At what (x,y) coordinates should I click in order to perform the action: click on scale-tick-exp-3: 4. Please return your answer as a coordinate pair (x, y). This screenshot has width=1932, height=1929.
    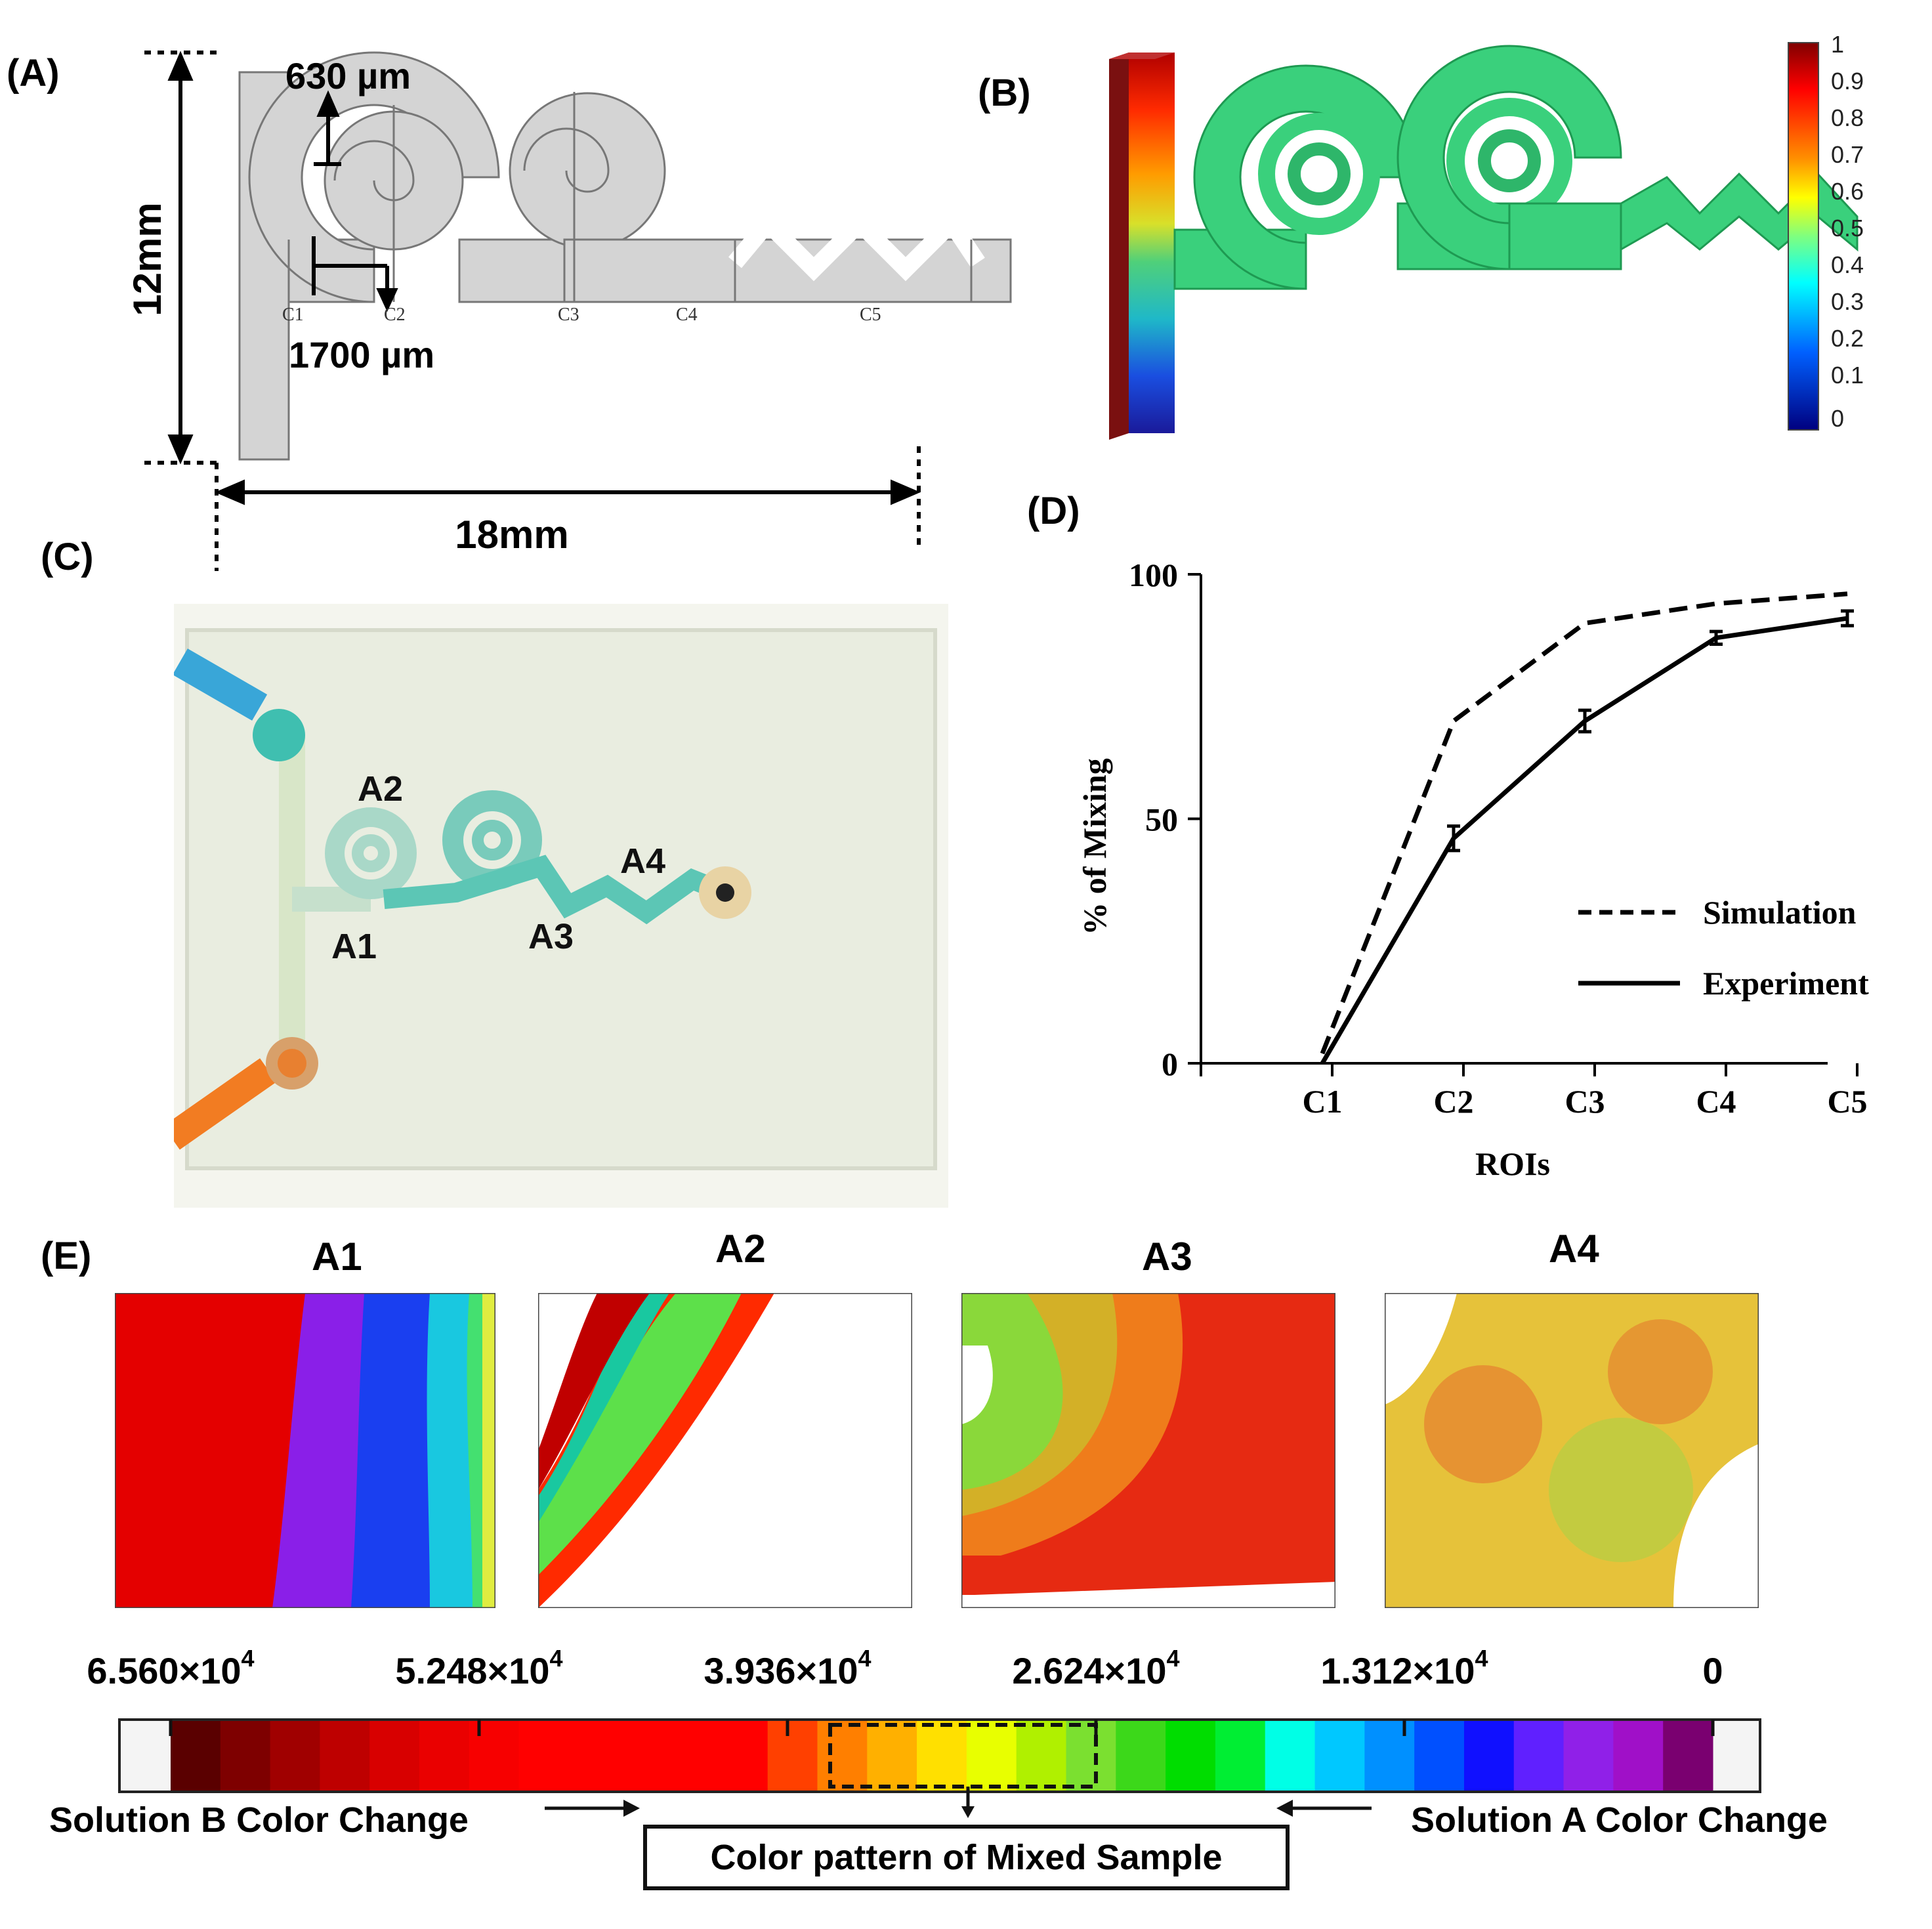
    Looking at the image, I should click on (1173, 1658).